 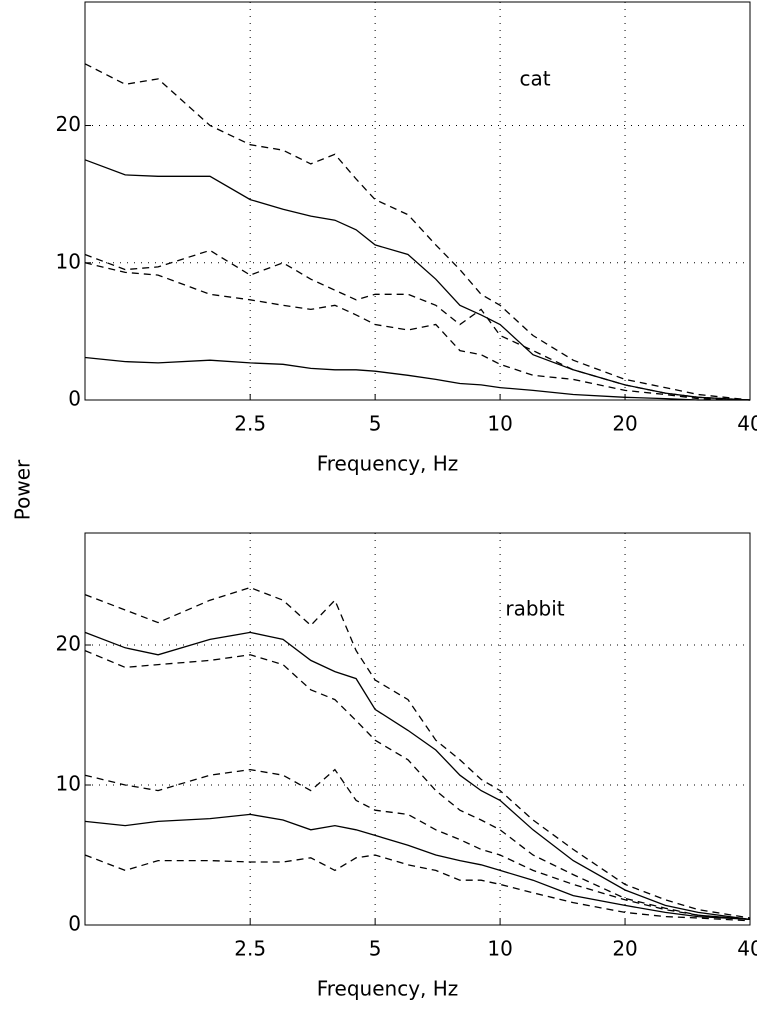 What do you see at coordinates (23, 489) in the screenshot?
I see `y-axis-label: Power` at bounding box center [23, 489].